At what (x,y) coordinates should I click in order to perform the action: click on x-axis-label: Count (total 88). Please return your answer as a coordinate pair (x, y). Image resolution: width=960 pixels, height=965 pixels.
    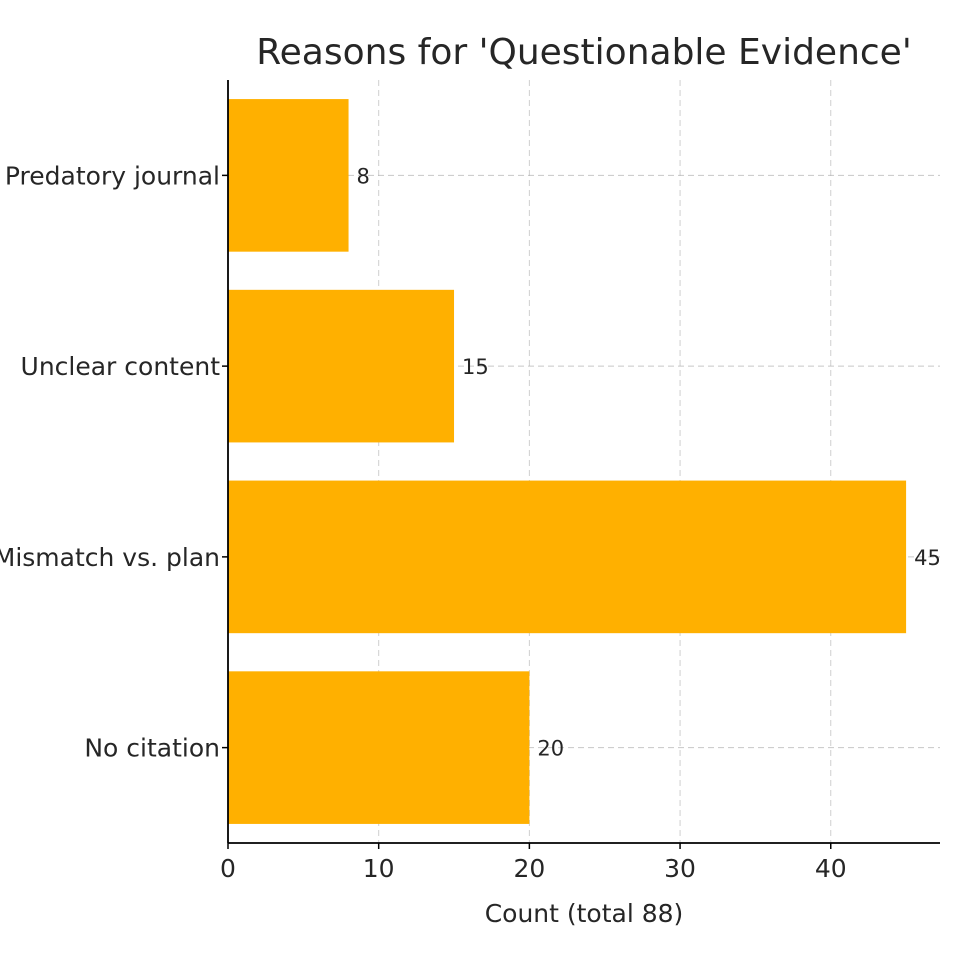
    Looking at the image, I should click on (584, 913).